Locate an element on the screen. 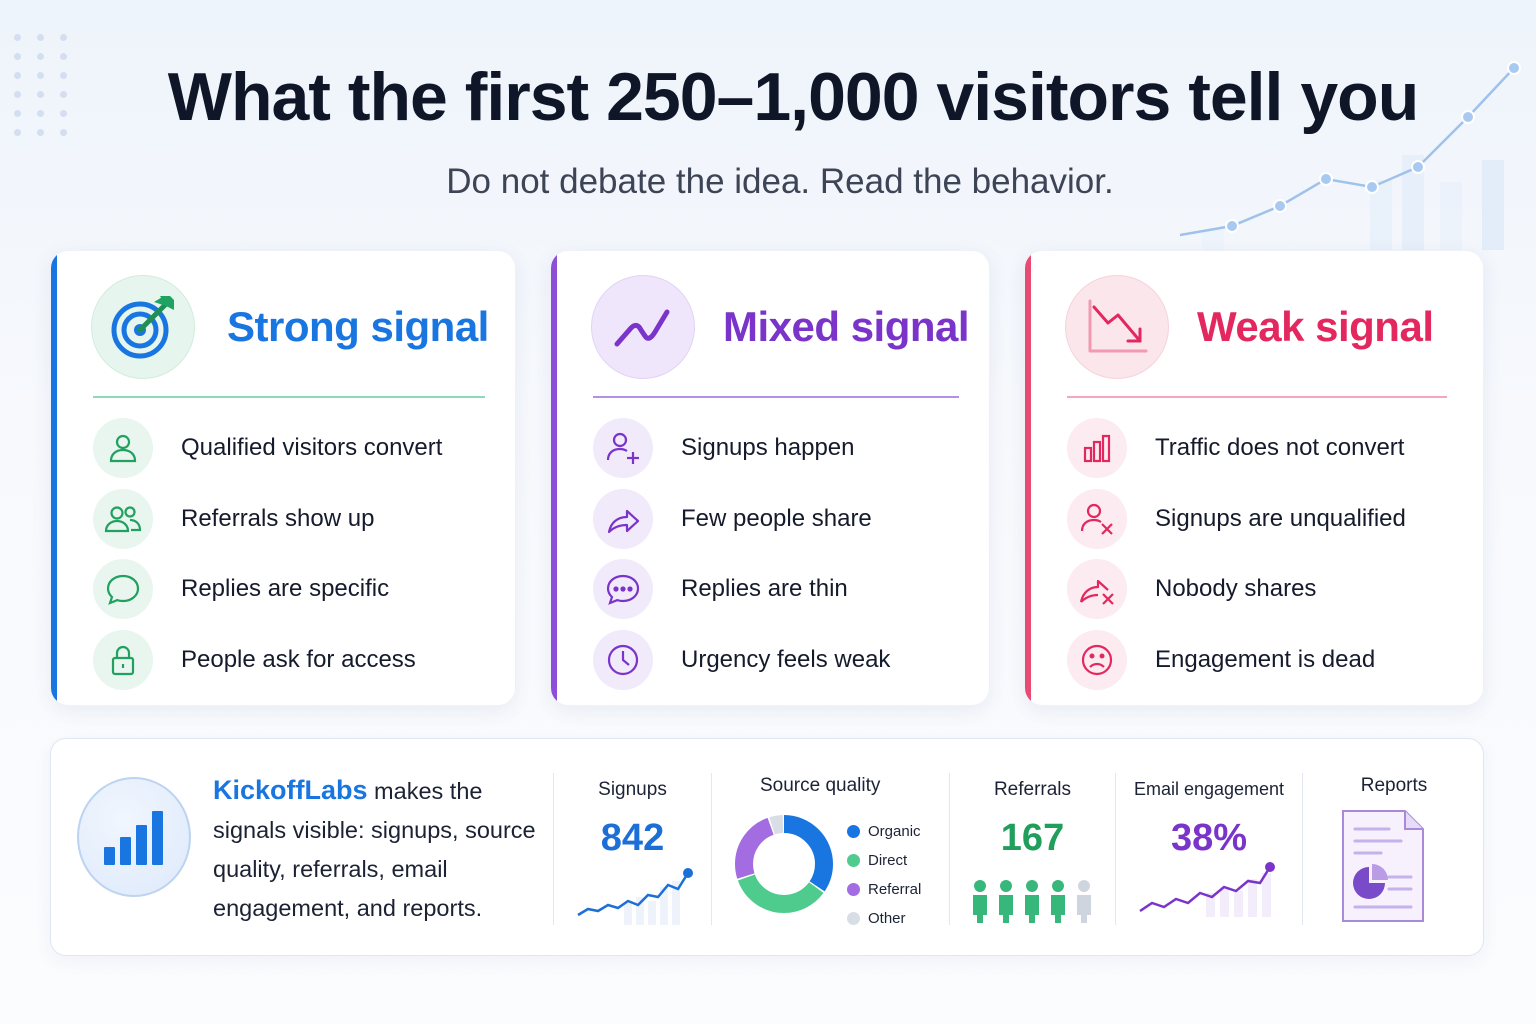  trend-line-icon is located at coordinates (643, 327).